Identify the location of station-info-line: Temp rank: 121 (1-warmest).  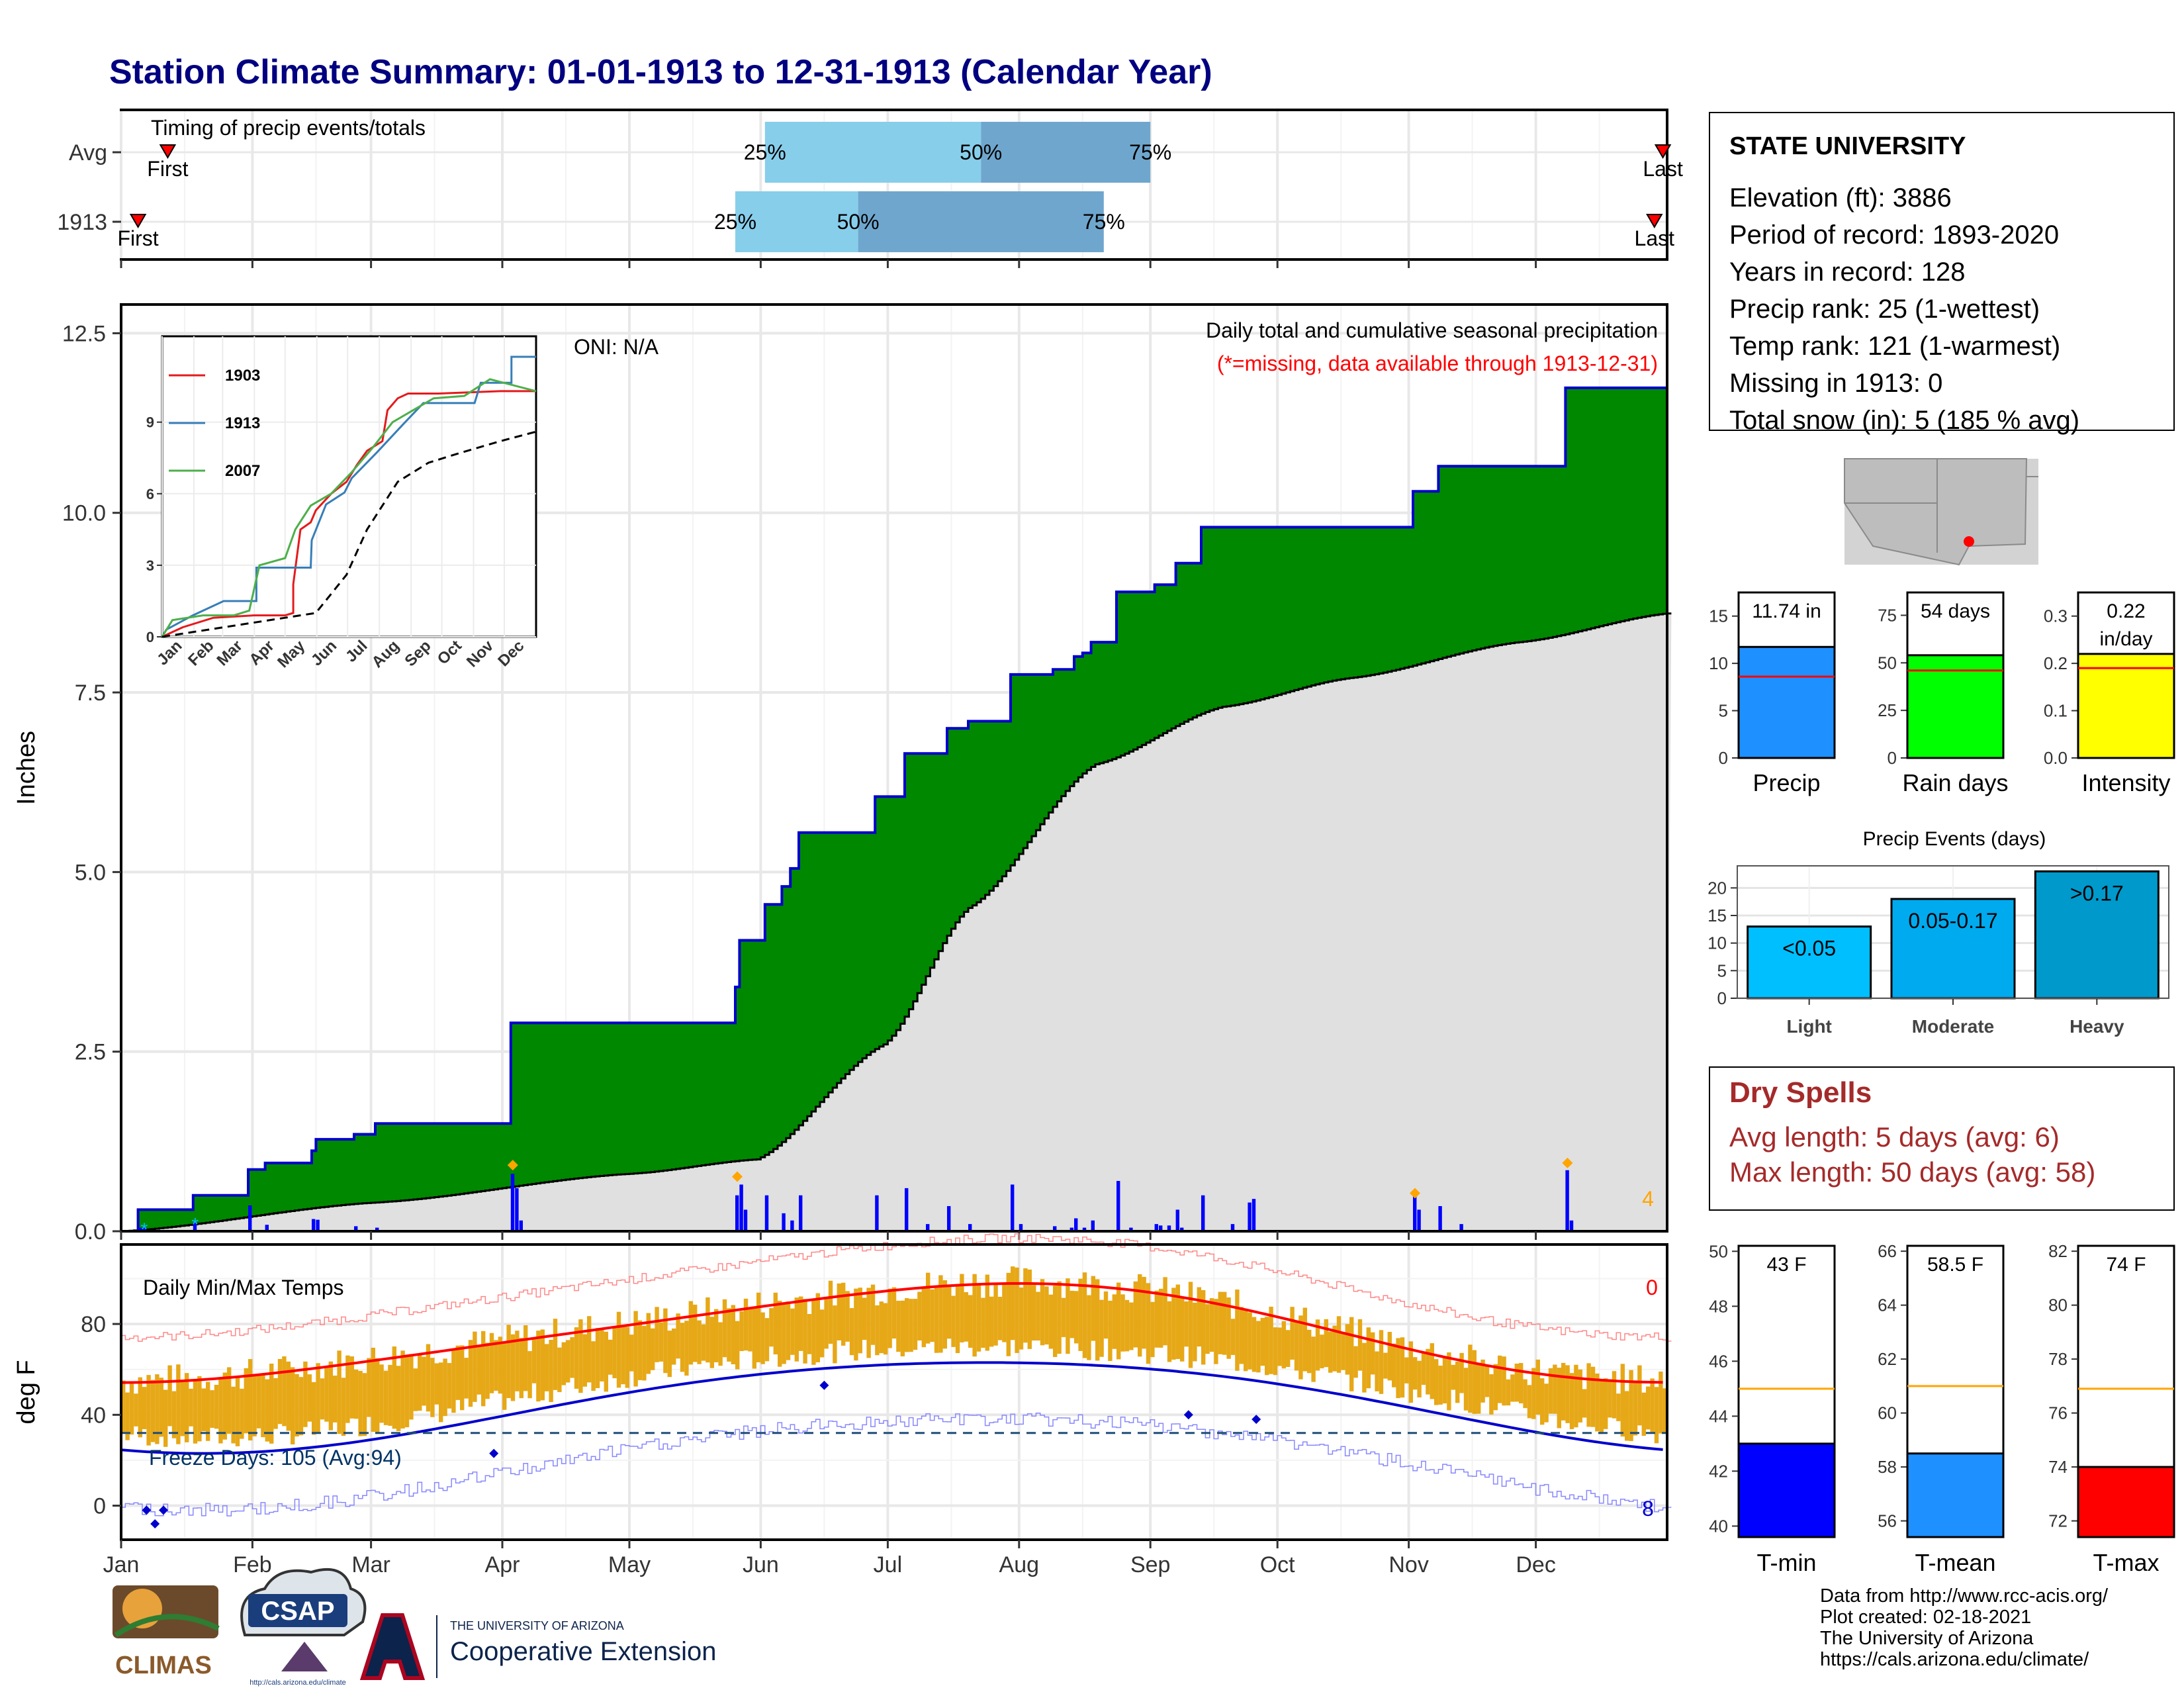
(1894, 346).